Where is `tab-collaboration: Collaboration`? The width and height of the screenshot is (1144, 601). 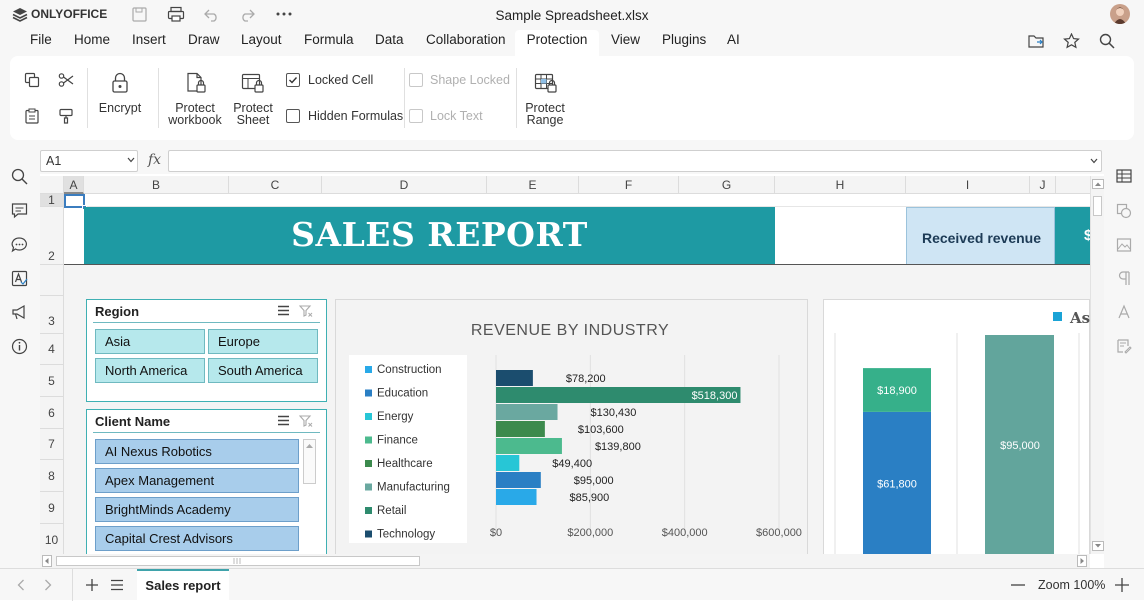
tab-collaboration: Collaboration is located at coordinates (466, 39).